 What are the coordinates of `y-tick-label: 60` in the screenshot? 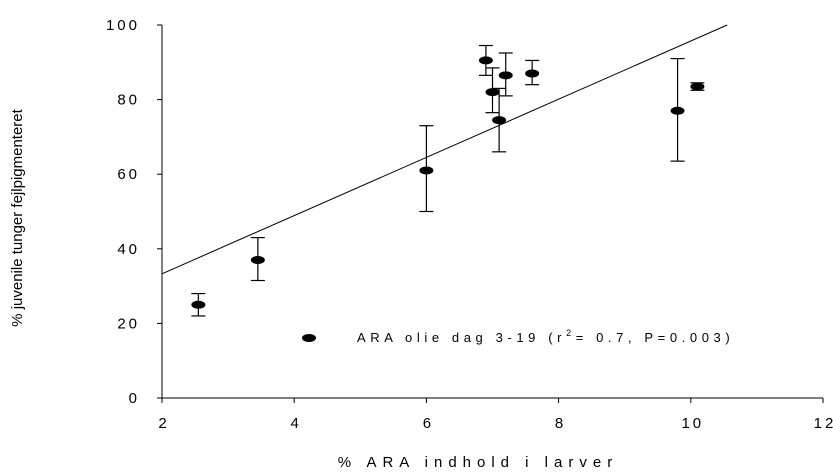 It's located at (128, 174).